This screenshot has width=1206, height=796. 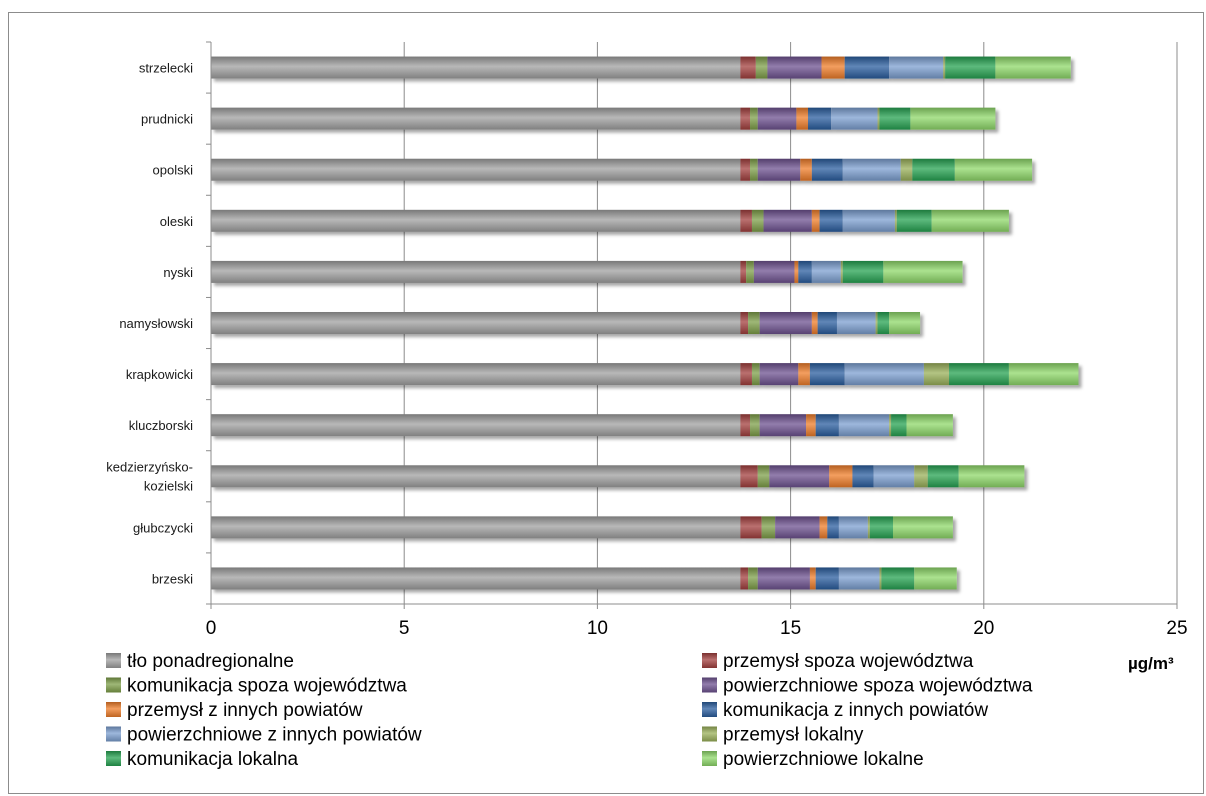 What do you see at coordinates (476, 425) in the screenshot?
I see `bar-kluczborski-tlo-ponadregionalne` at bounding box center [476, 425].